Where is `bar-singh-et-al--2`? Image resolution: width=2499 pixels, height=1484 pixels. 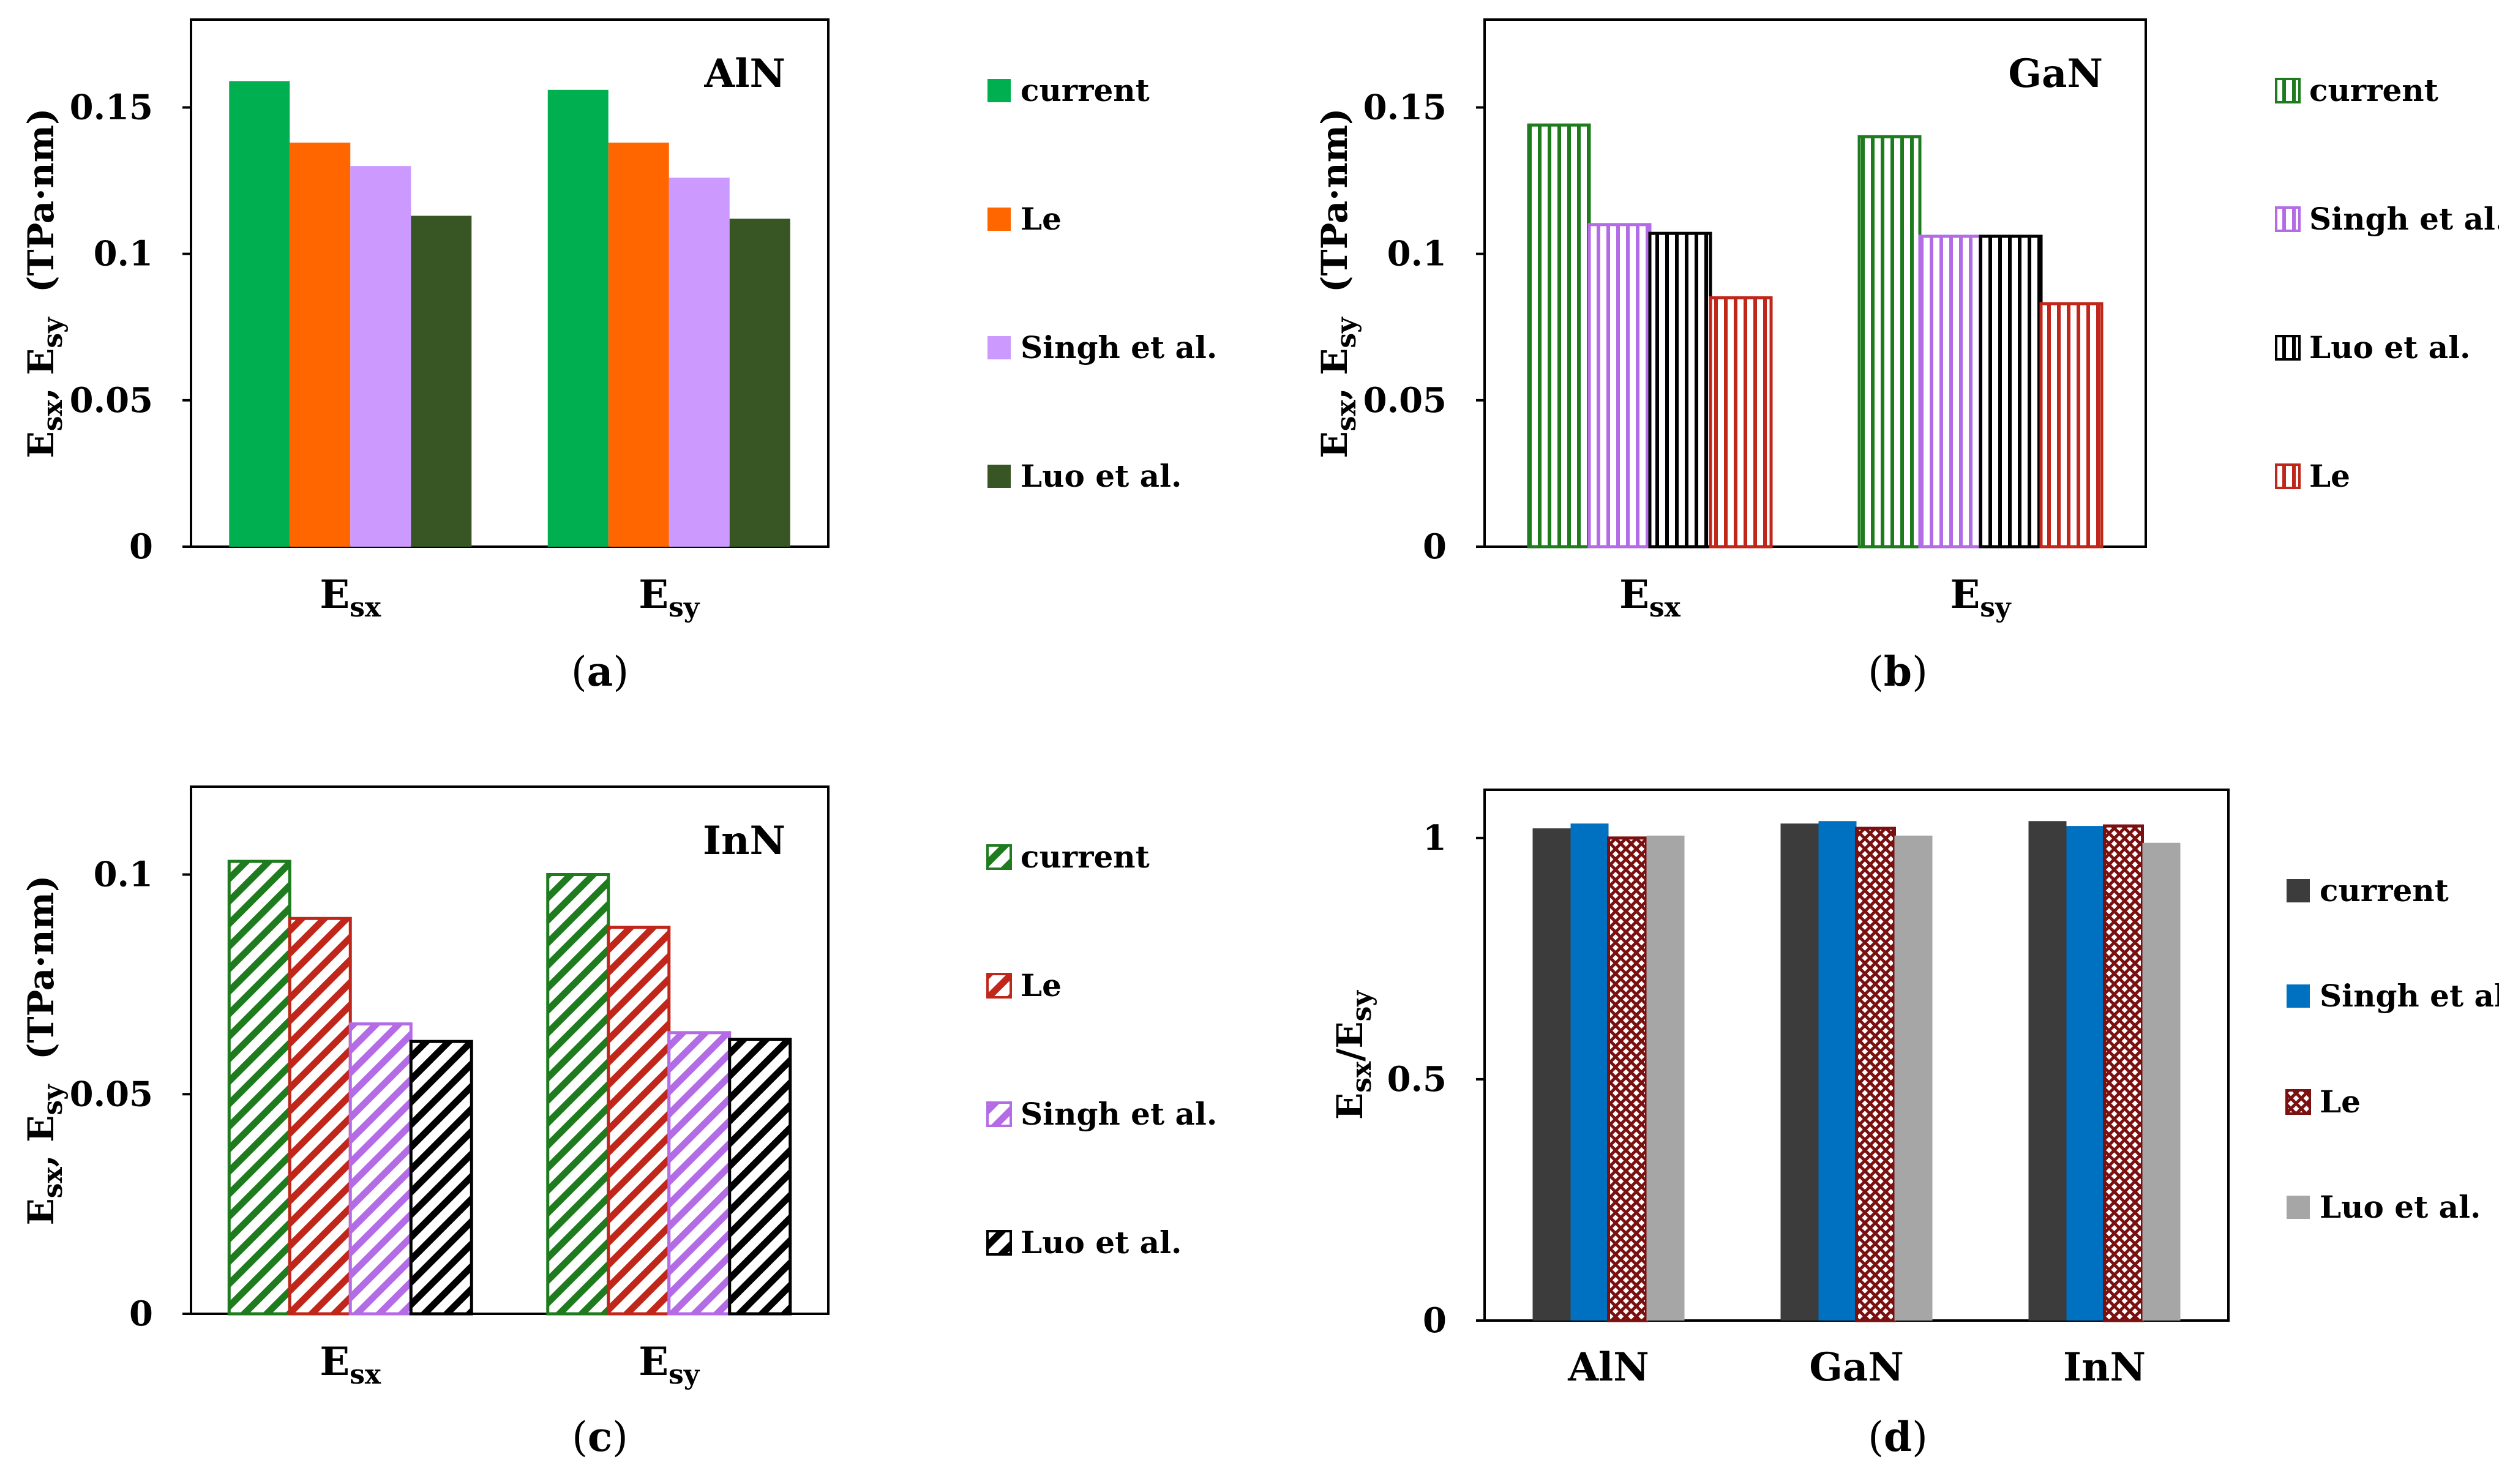
bar-singh-et-al--2 is located at coordinates (2085, 1074).